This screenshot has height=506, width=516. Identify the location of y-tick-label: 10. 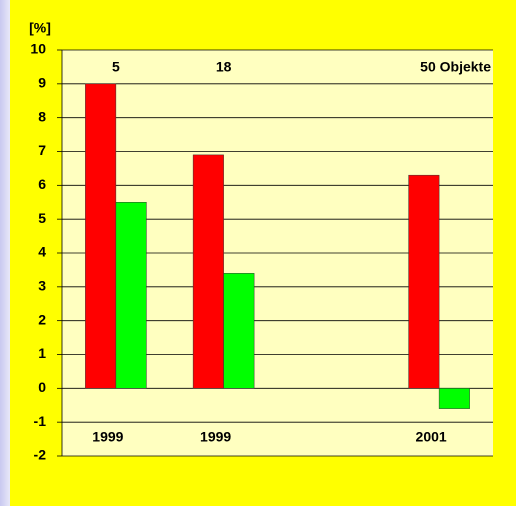
(38, 49).